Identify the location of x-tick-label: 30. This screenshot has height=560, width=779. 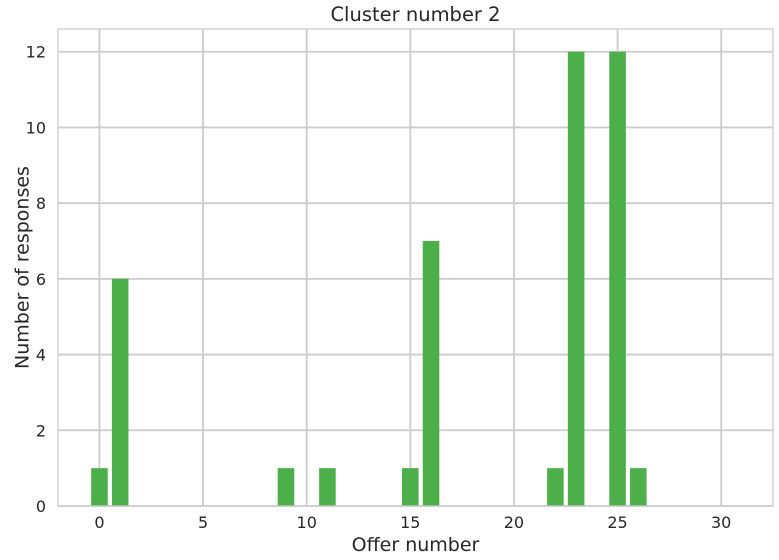
(721, 522).